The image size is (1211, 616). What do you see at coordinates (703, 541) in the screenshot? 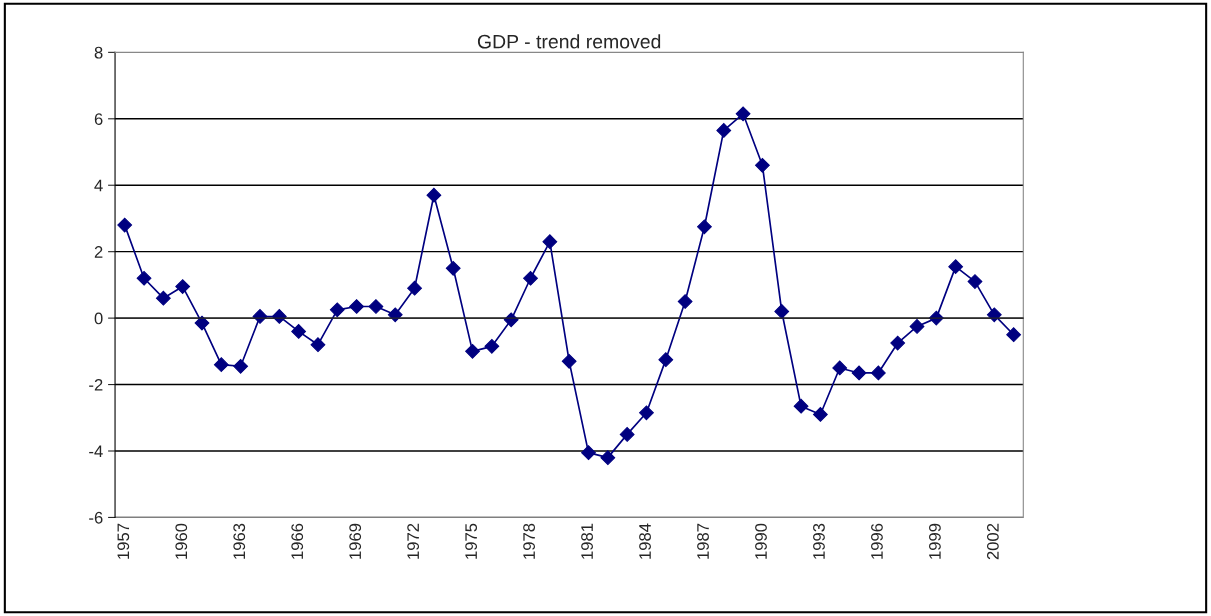
I see `x-tick-label: 1987` at bounding box center [703, 541].